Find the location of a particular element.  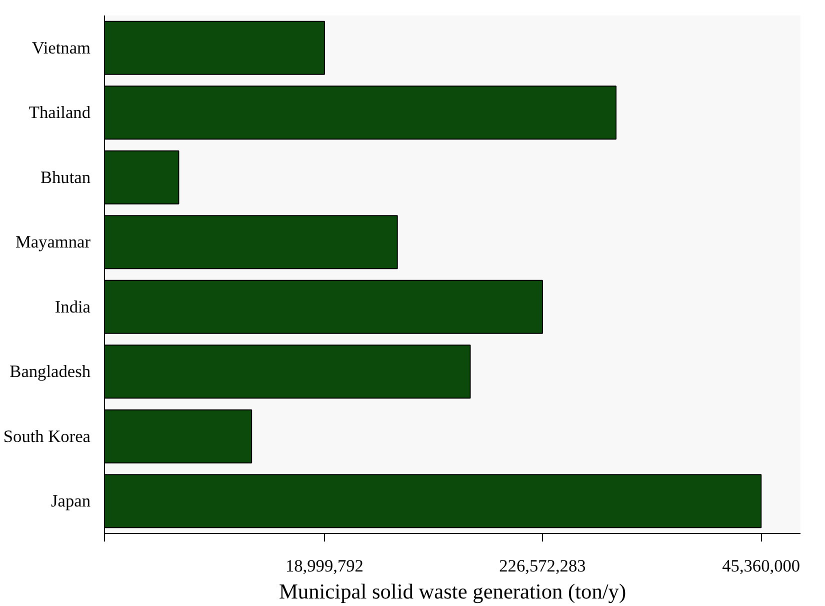

y-tick-label: Bhutan is located at coordinates (65, 177).